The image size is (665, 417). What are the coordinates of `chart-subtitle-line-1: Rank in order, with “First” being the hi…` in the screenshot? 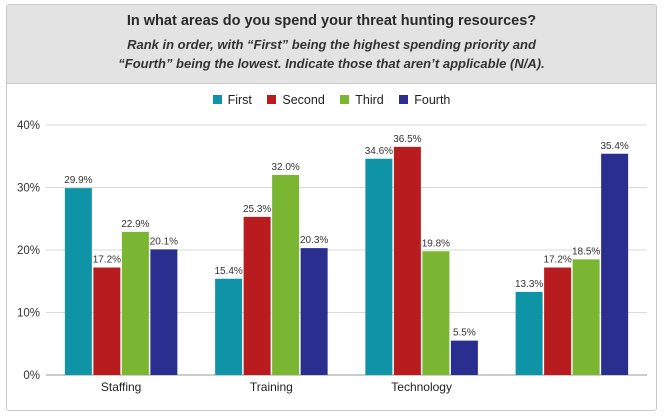 It's located at (331, 44).